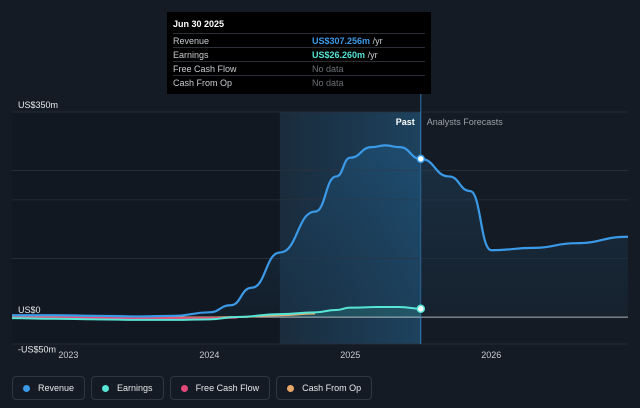 Image resolution: width=640 pixels, height=408 pixels. Describe the element at coordinates (347, 40) in the screenshot. I see `tooltip-value: US$307.256m /yr` at that location.